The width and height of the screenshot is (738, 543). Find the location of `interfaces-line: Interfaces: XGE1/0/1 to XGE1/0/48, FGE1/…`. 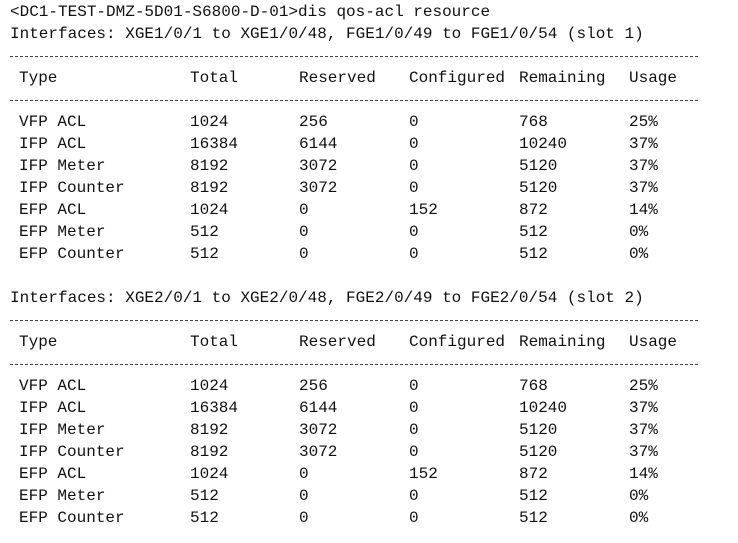

interfaces-line: Interfaces: XGE1/0/1 to XGE1/0/48, FGE1/… is located at coordinates (327, 34).